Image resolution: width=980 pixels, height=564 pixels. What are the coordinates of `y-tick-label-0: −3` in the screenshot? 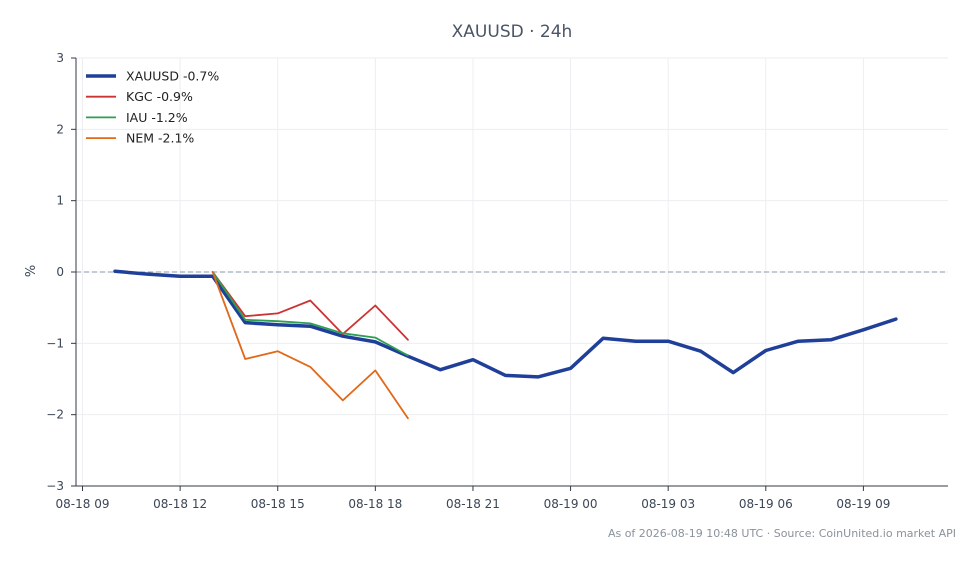 It's located at (55, 486).